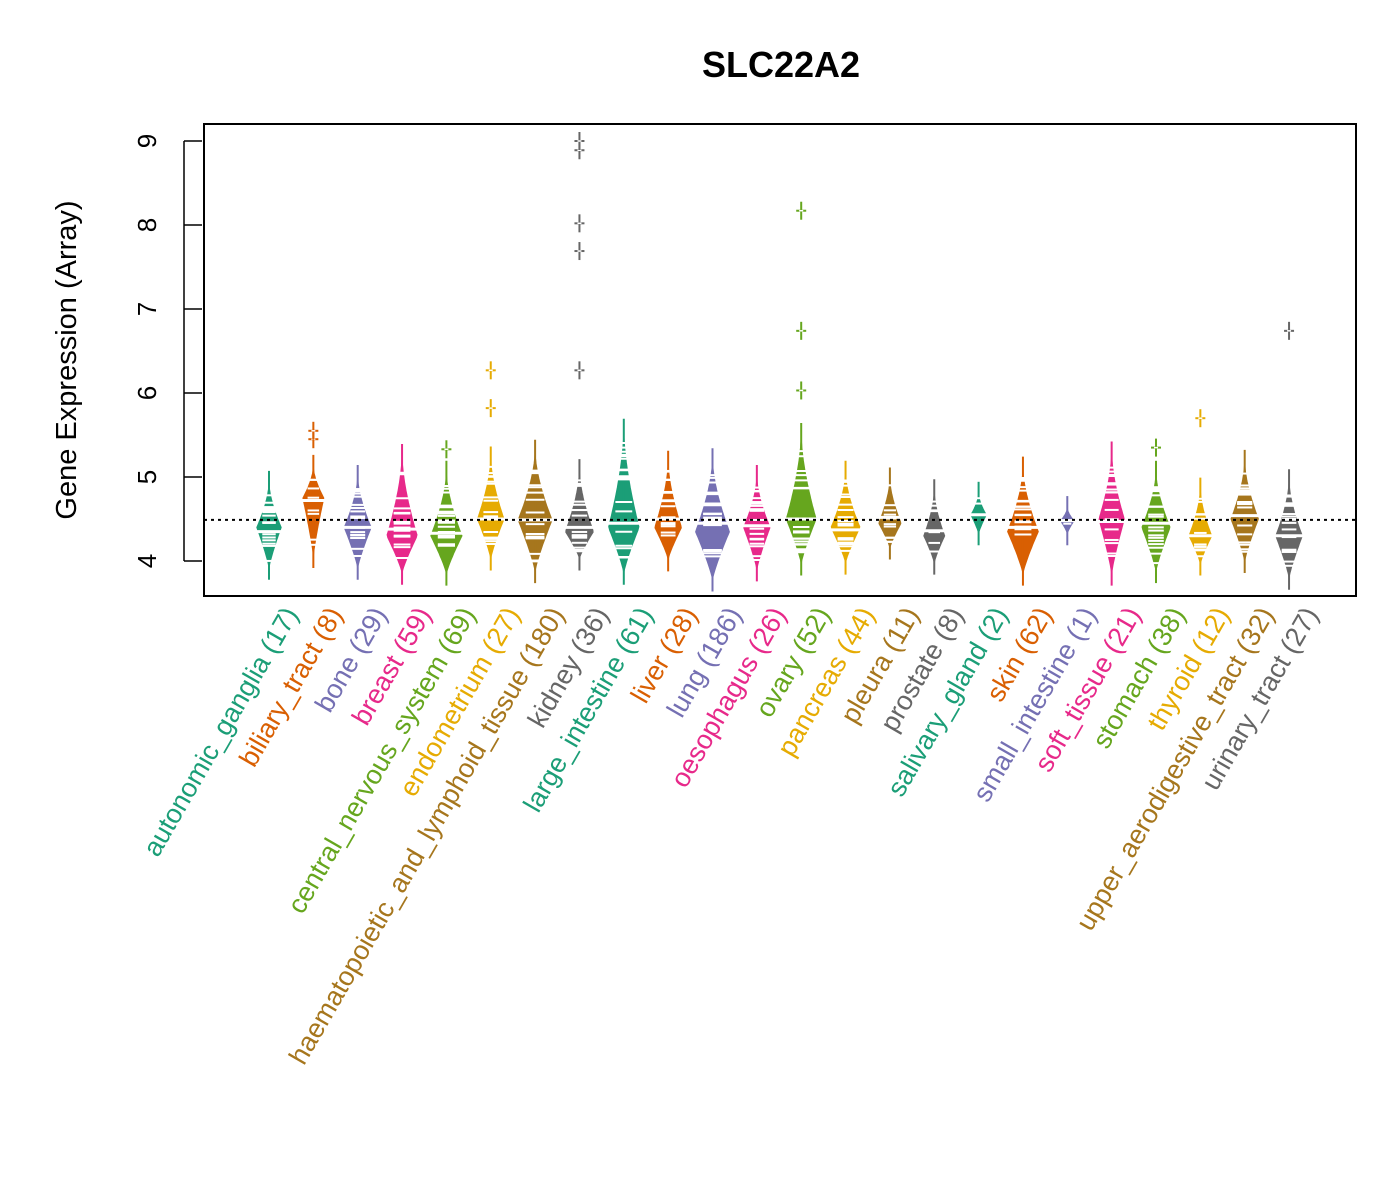 This screenshot has width=1400, height=1200. I want to click on bean-soft_tissue, so click(1111, 513).